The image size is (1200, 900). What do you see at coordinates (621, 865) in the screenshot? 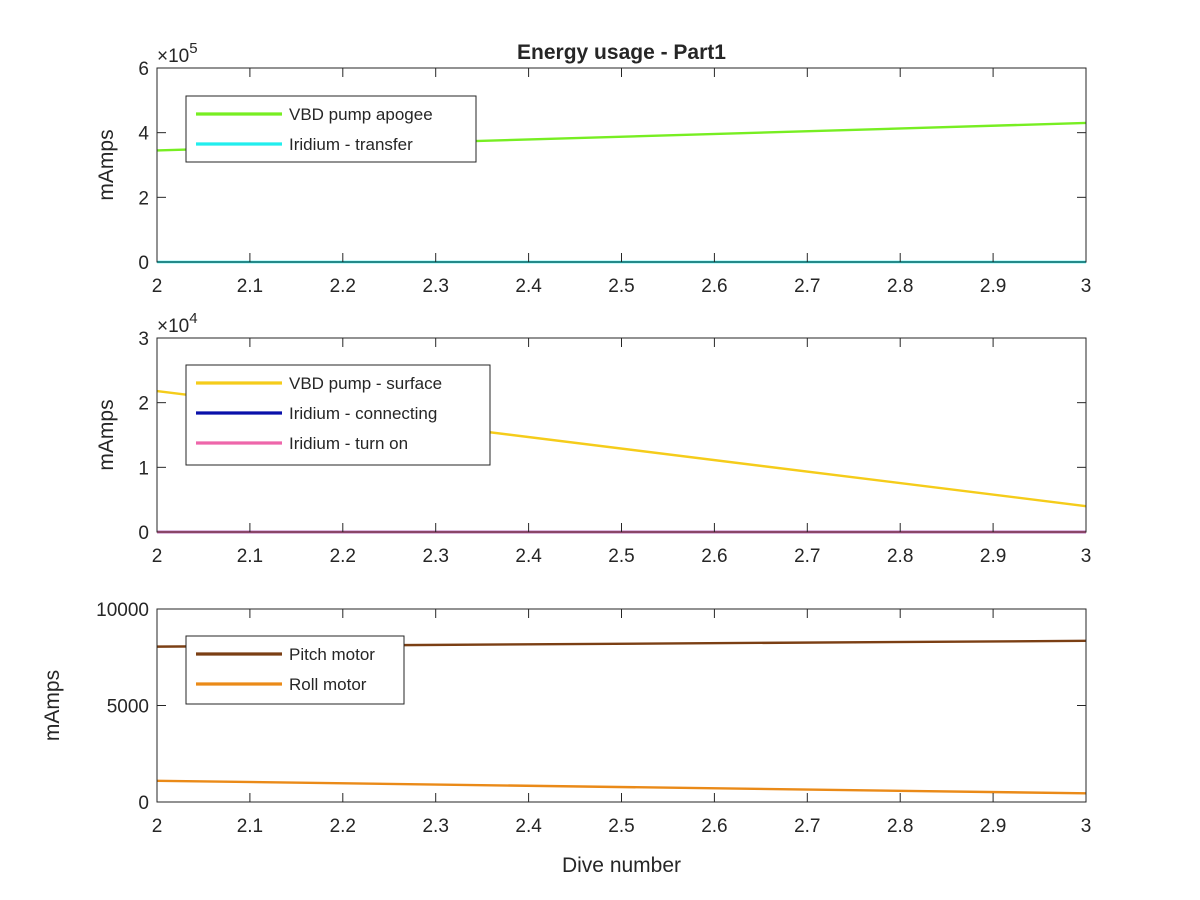
I see `x-axis-label: Dive number` at bounding box center [621, 865].